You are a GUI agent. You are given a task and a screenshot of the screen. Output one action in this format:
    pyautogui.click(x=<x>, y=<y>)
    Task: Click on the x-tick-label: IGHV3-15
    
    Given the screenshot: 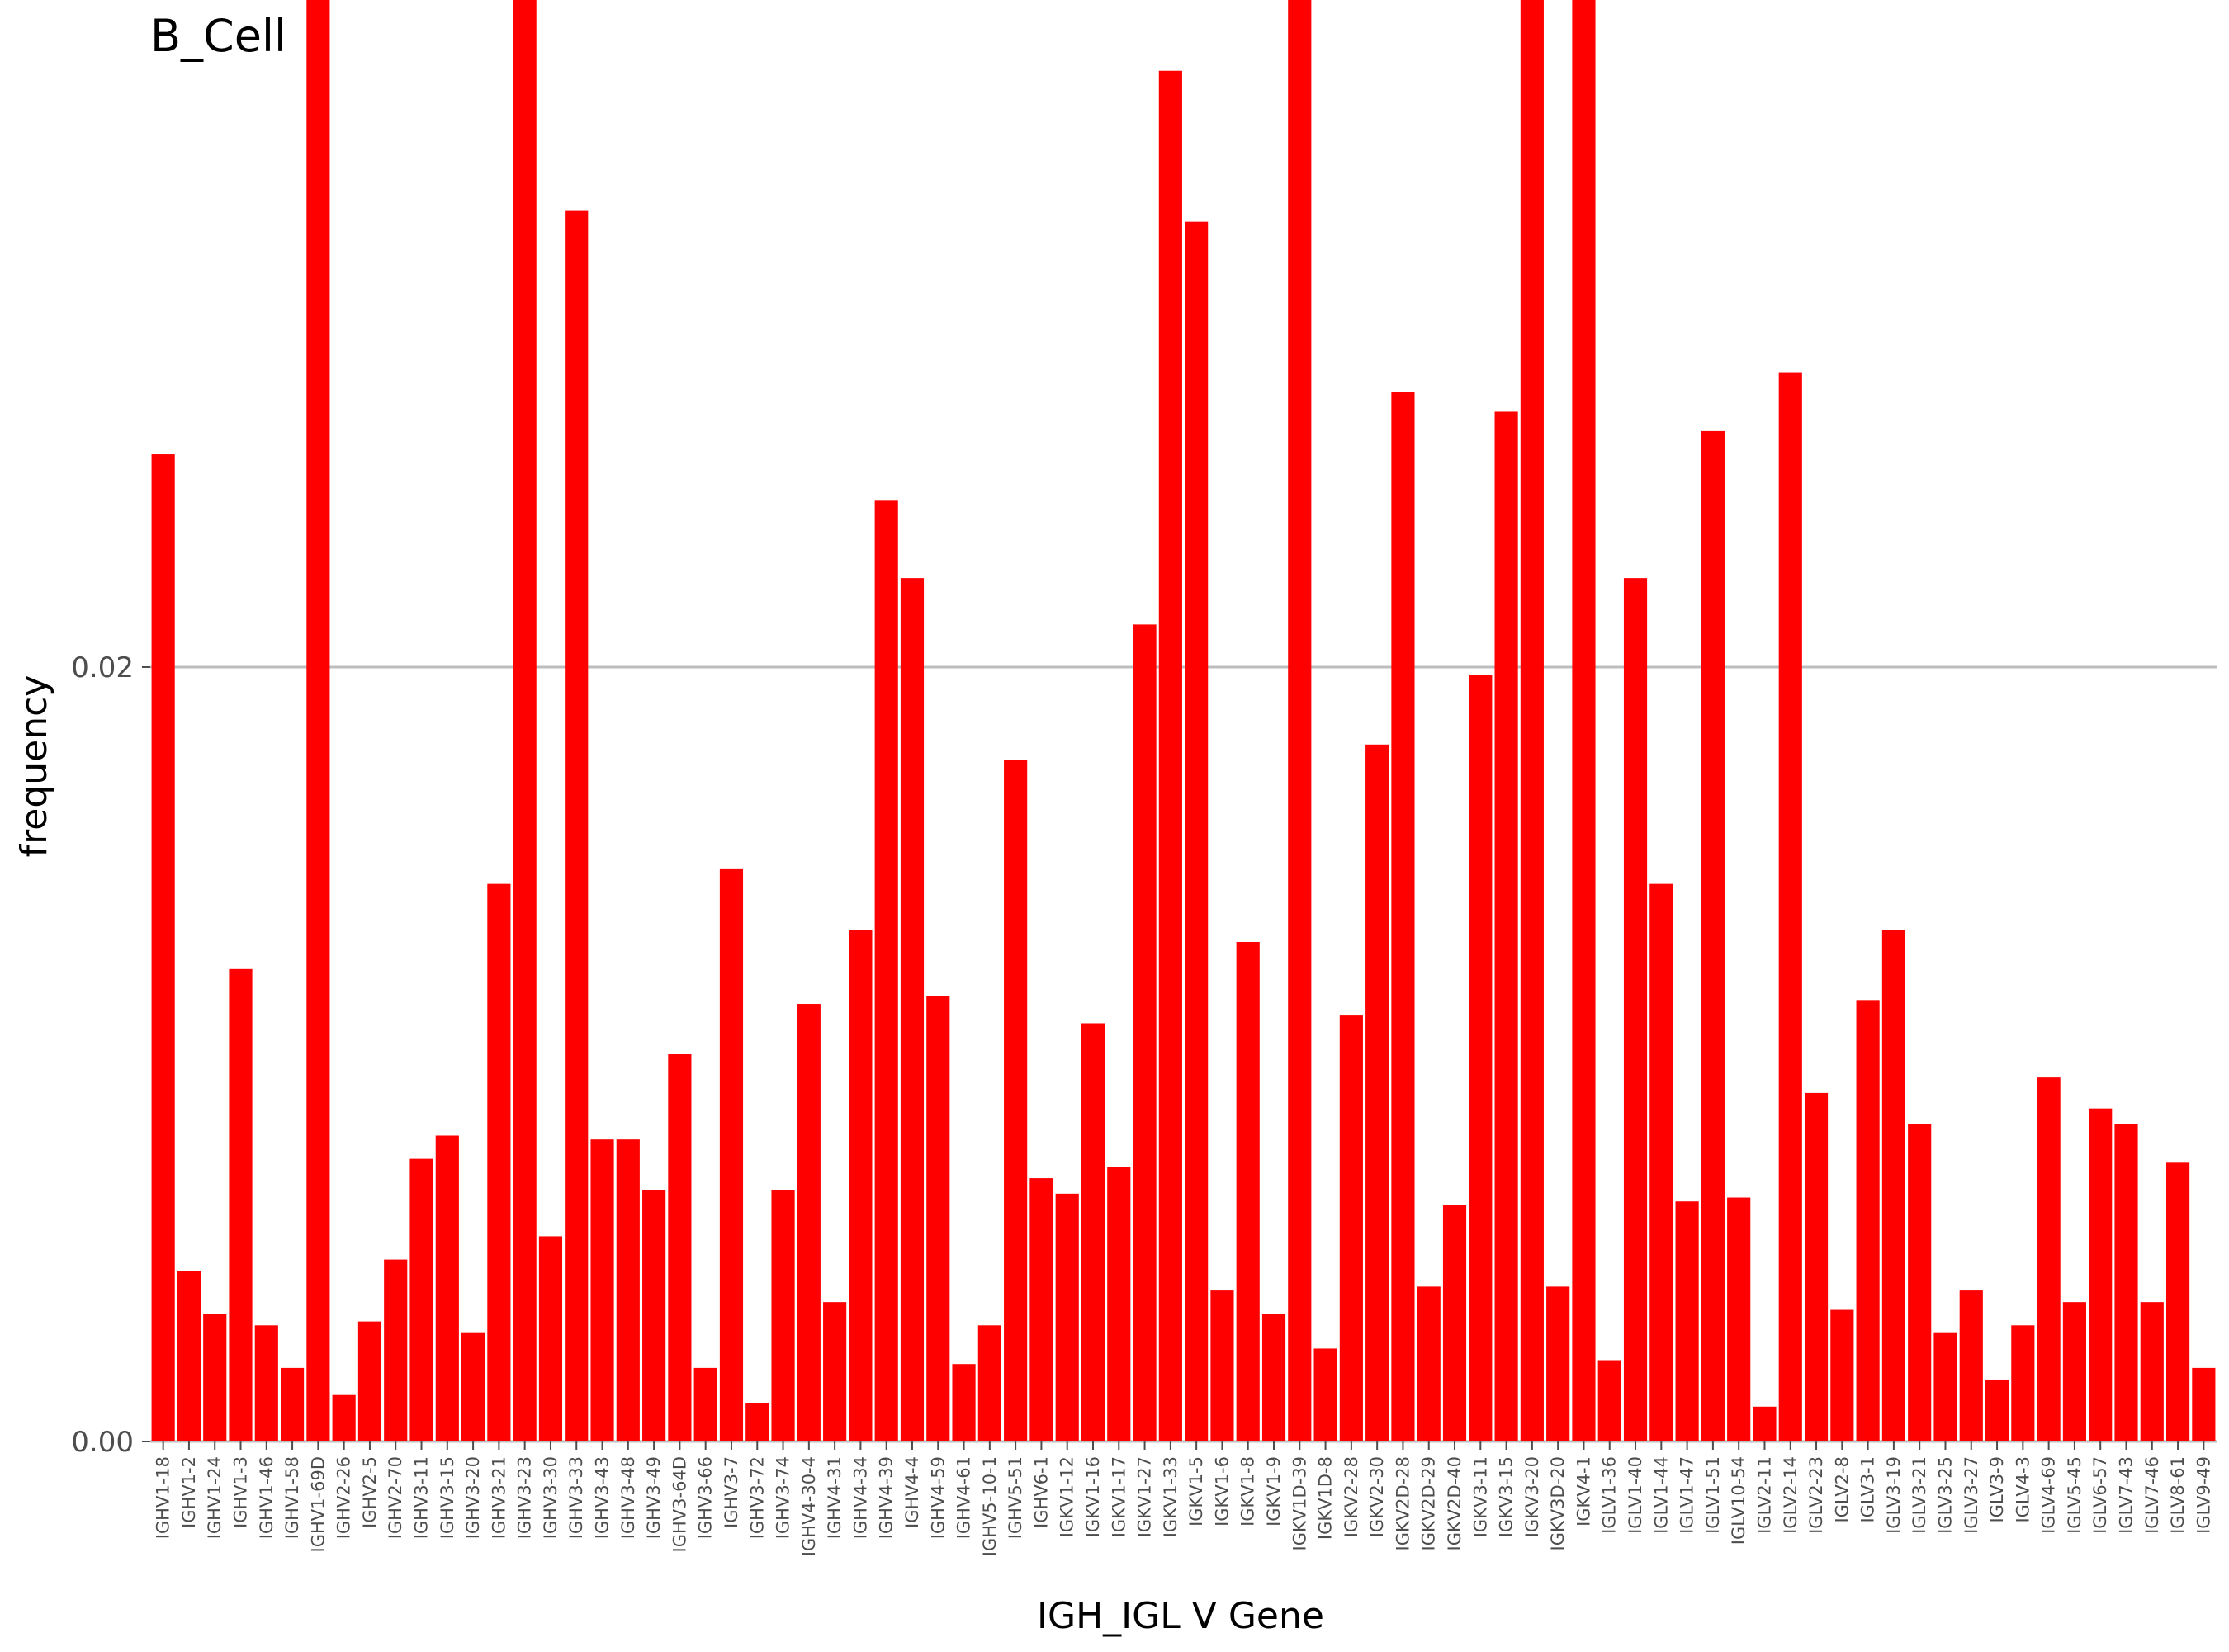 What is the action you would take?
    pyautogui.click(x=447, y=1497)
    